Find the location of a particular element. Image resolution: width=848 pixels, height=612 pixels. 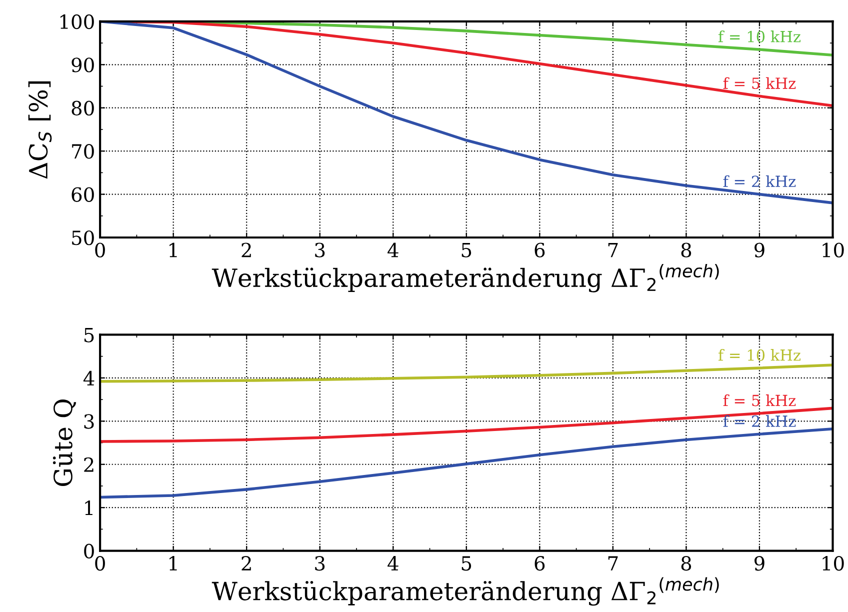

y-tick-label: 1 is located at coordinates (88, 507).